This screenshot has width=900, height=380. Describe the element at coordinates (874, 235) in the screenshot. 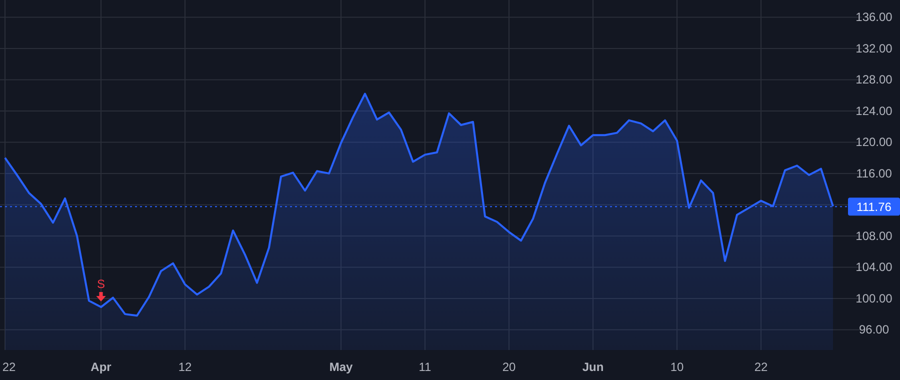

I see `y-tick-label: 108.00` at that location.